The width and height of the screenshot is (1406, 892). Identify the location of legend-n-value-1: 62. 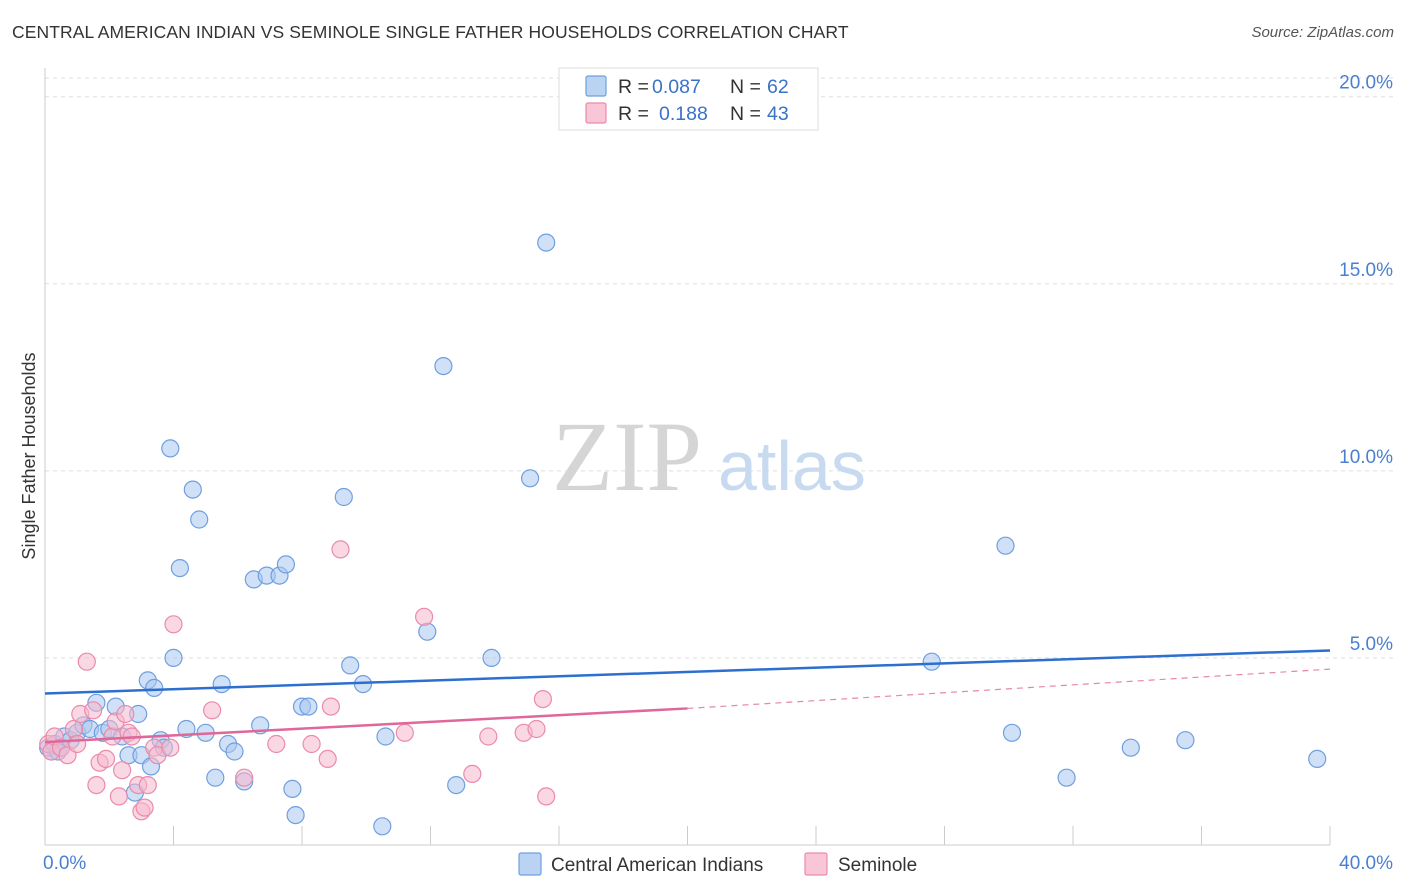
(778, 87).